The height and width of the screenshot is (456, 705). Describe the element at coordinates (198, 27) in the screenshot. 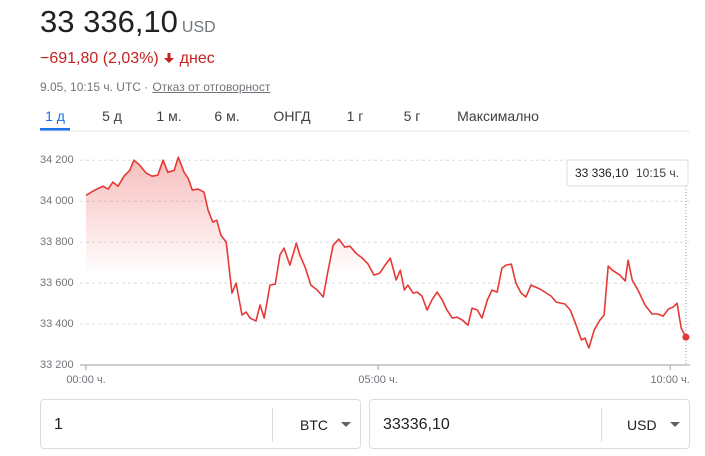

I see `currency: USD` at that location.